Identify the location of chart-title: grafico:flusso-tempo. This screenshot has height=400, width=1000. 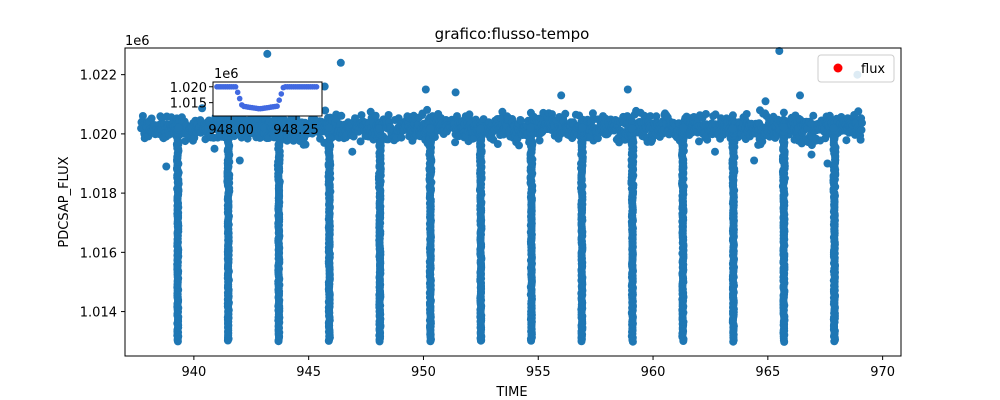
(512, 34).